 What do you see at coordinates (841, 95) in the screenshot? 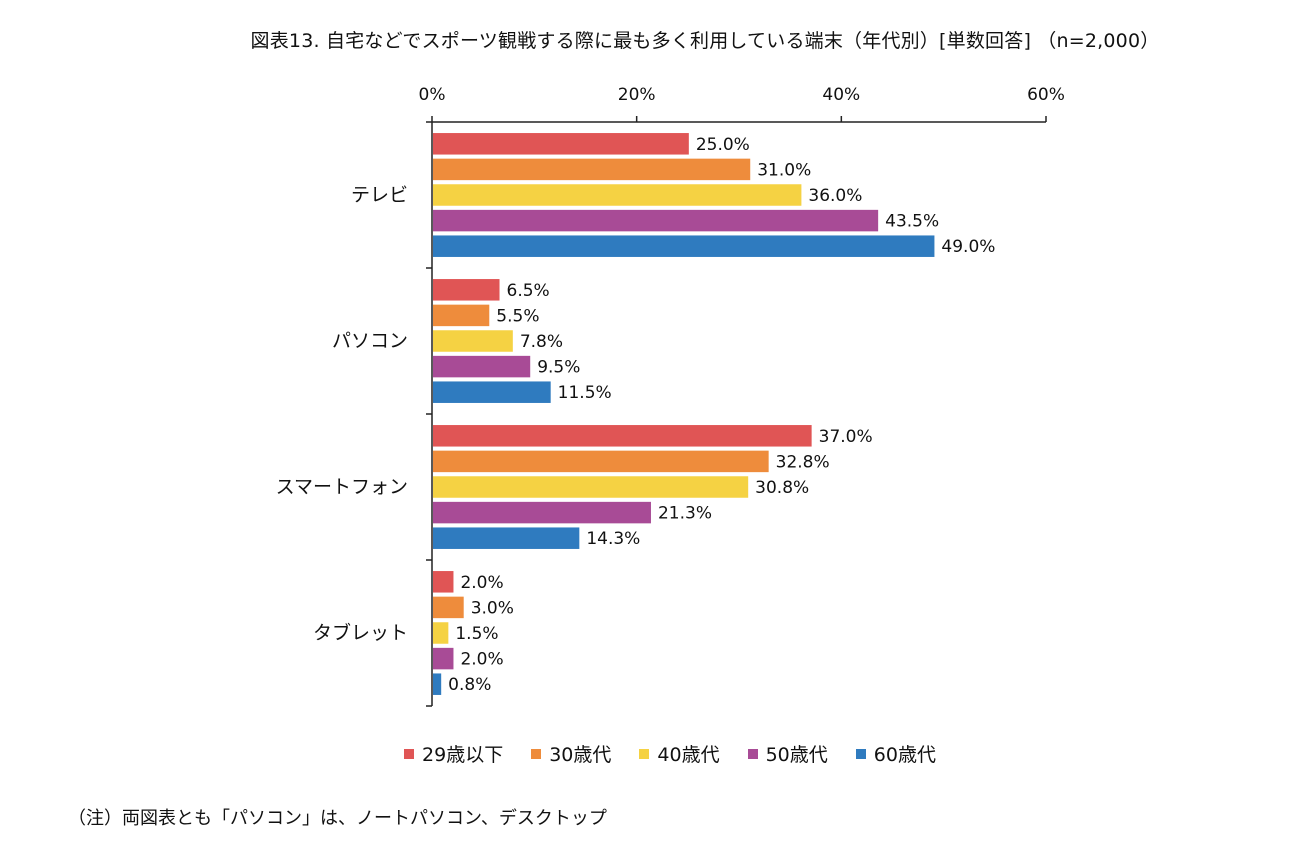
I see `x-tick-label: 40%` at bounding box center [841, 95].